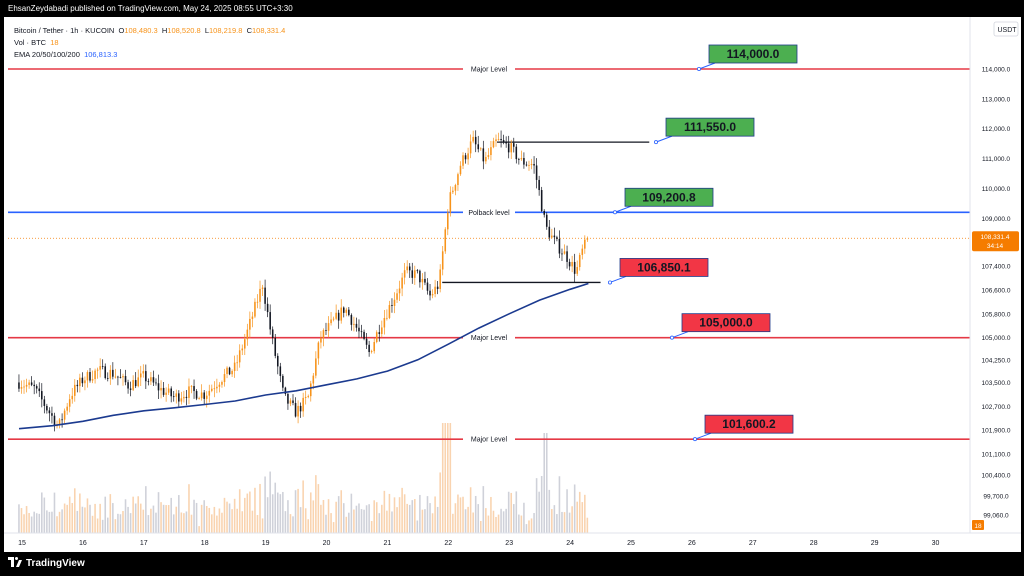  I want to click on volume-label: Vol · BTC, so click(30, 42).